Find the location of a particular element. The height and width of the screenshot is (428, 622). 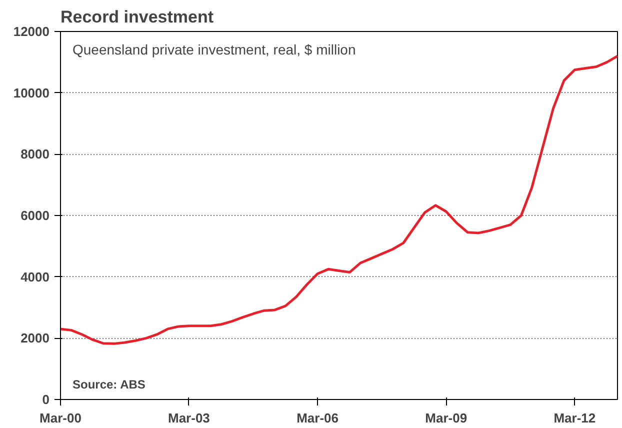

x-tick-label: Mar-03 is located at coordinates (189, 418).